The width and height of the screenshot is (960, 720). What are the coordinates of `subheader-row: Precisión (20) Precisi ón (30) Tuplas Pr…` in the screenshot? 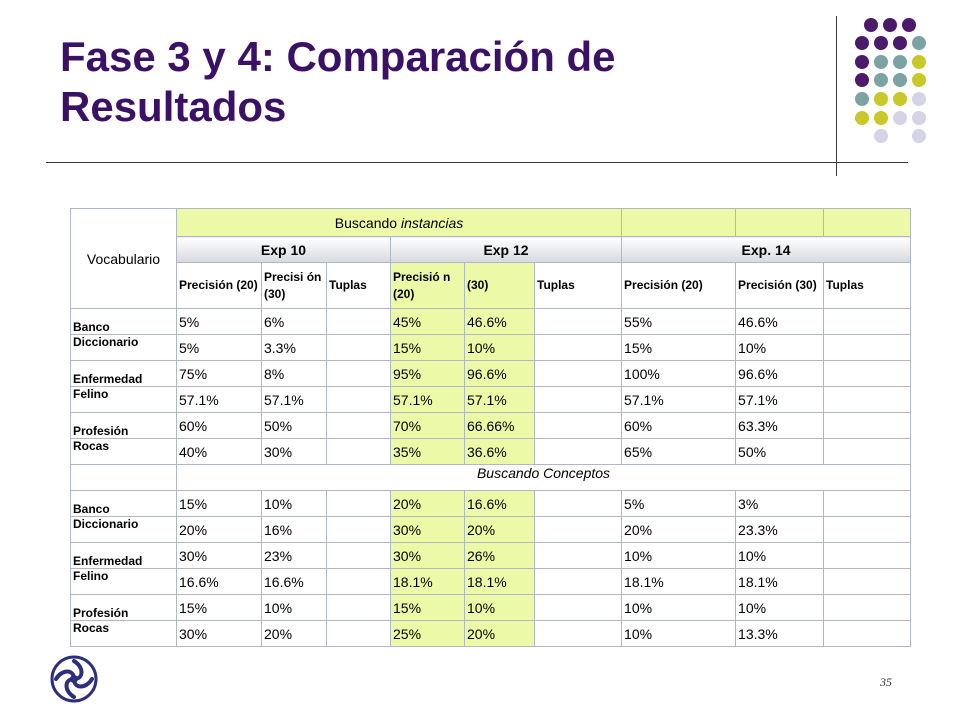 It's located at (491, 285).